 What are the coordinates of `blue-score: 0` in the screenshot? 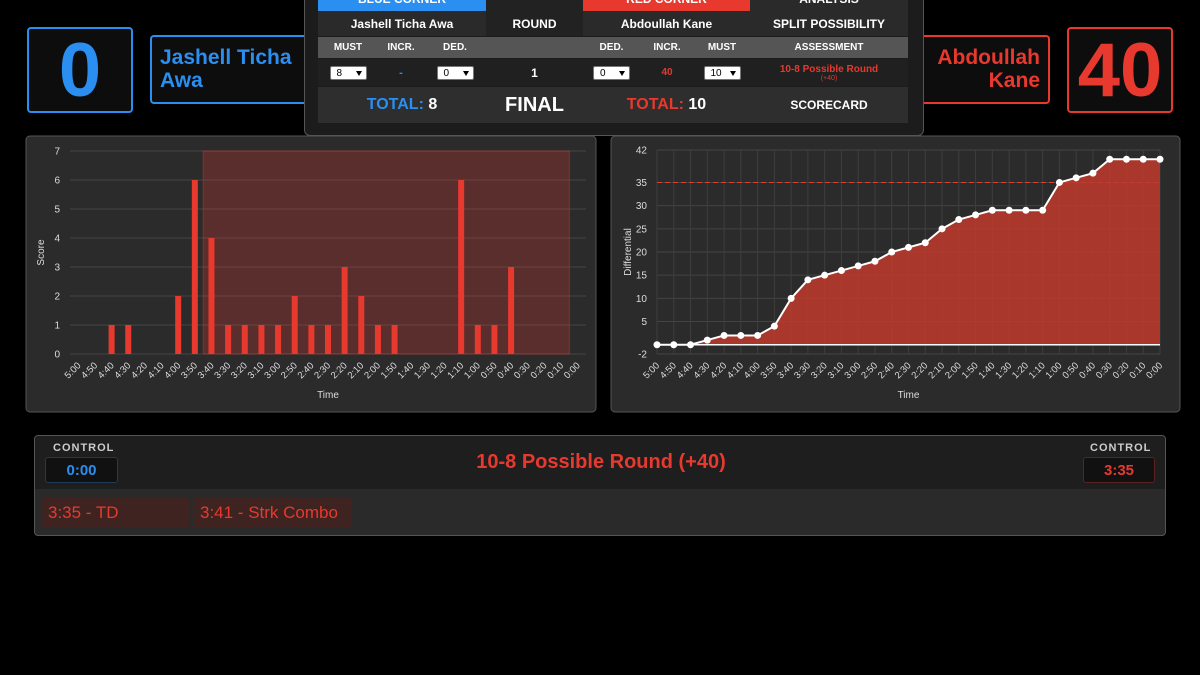 It's located at (80, 70).